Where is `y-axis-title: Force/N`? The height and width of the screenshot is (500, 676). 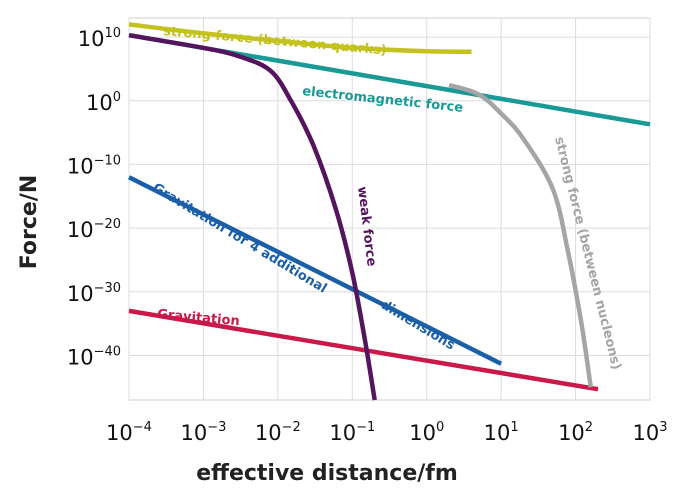
y-axis-title: Force/N is located at coordinates (29, 222).